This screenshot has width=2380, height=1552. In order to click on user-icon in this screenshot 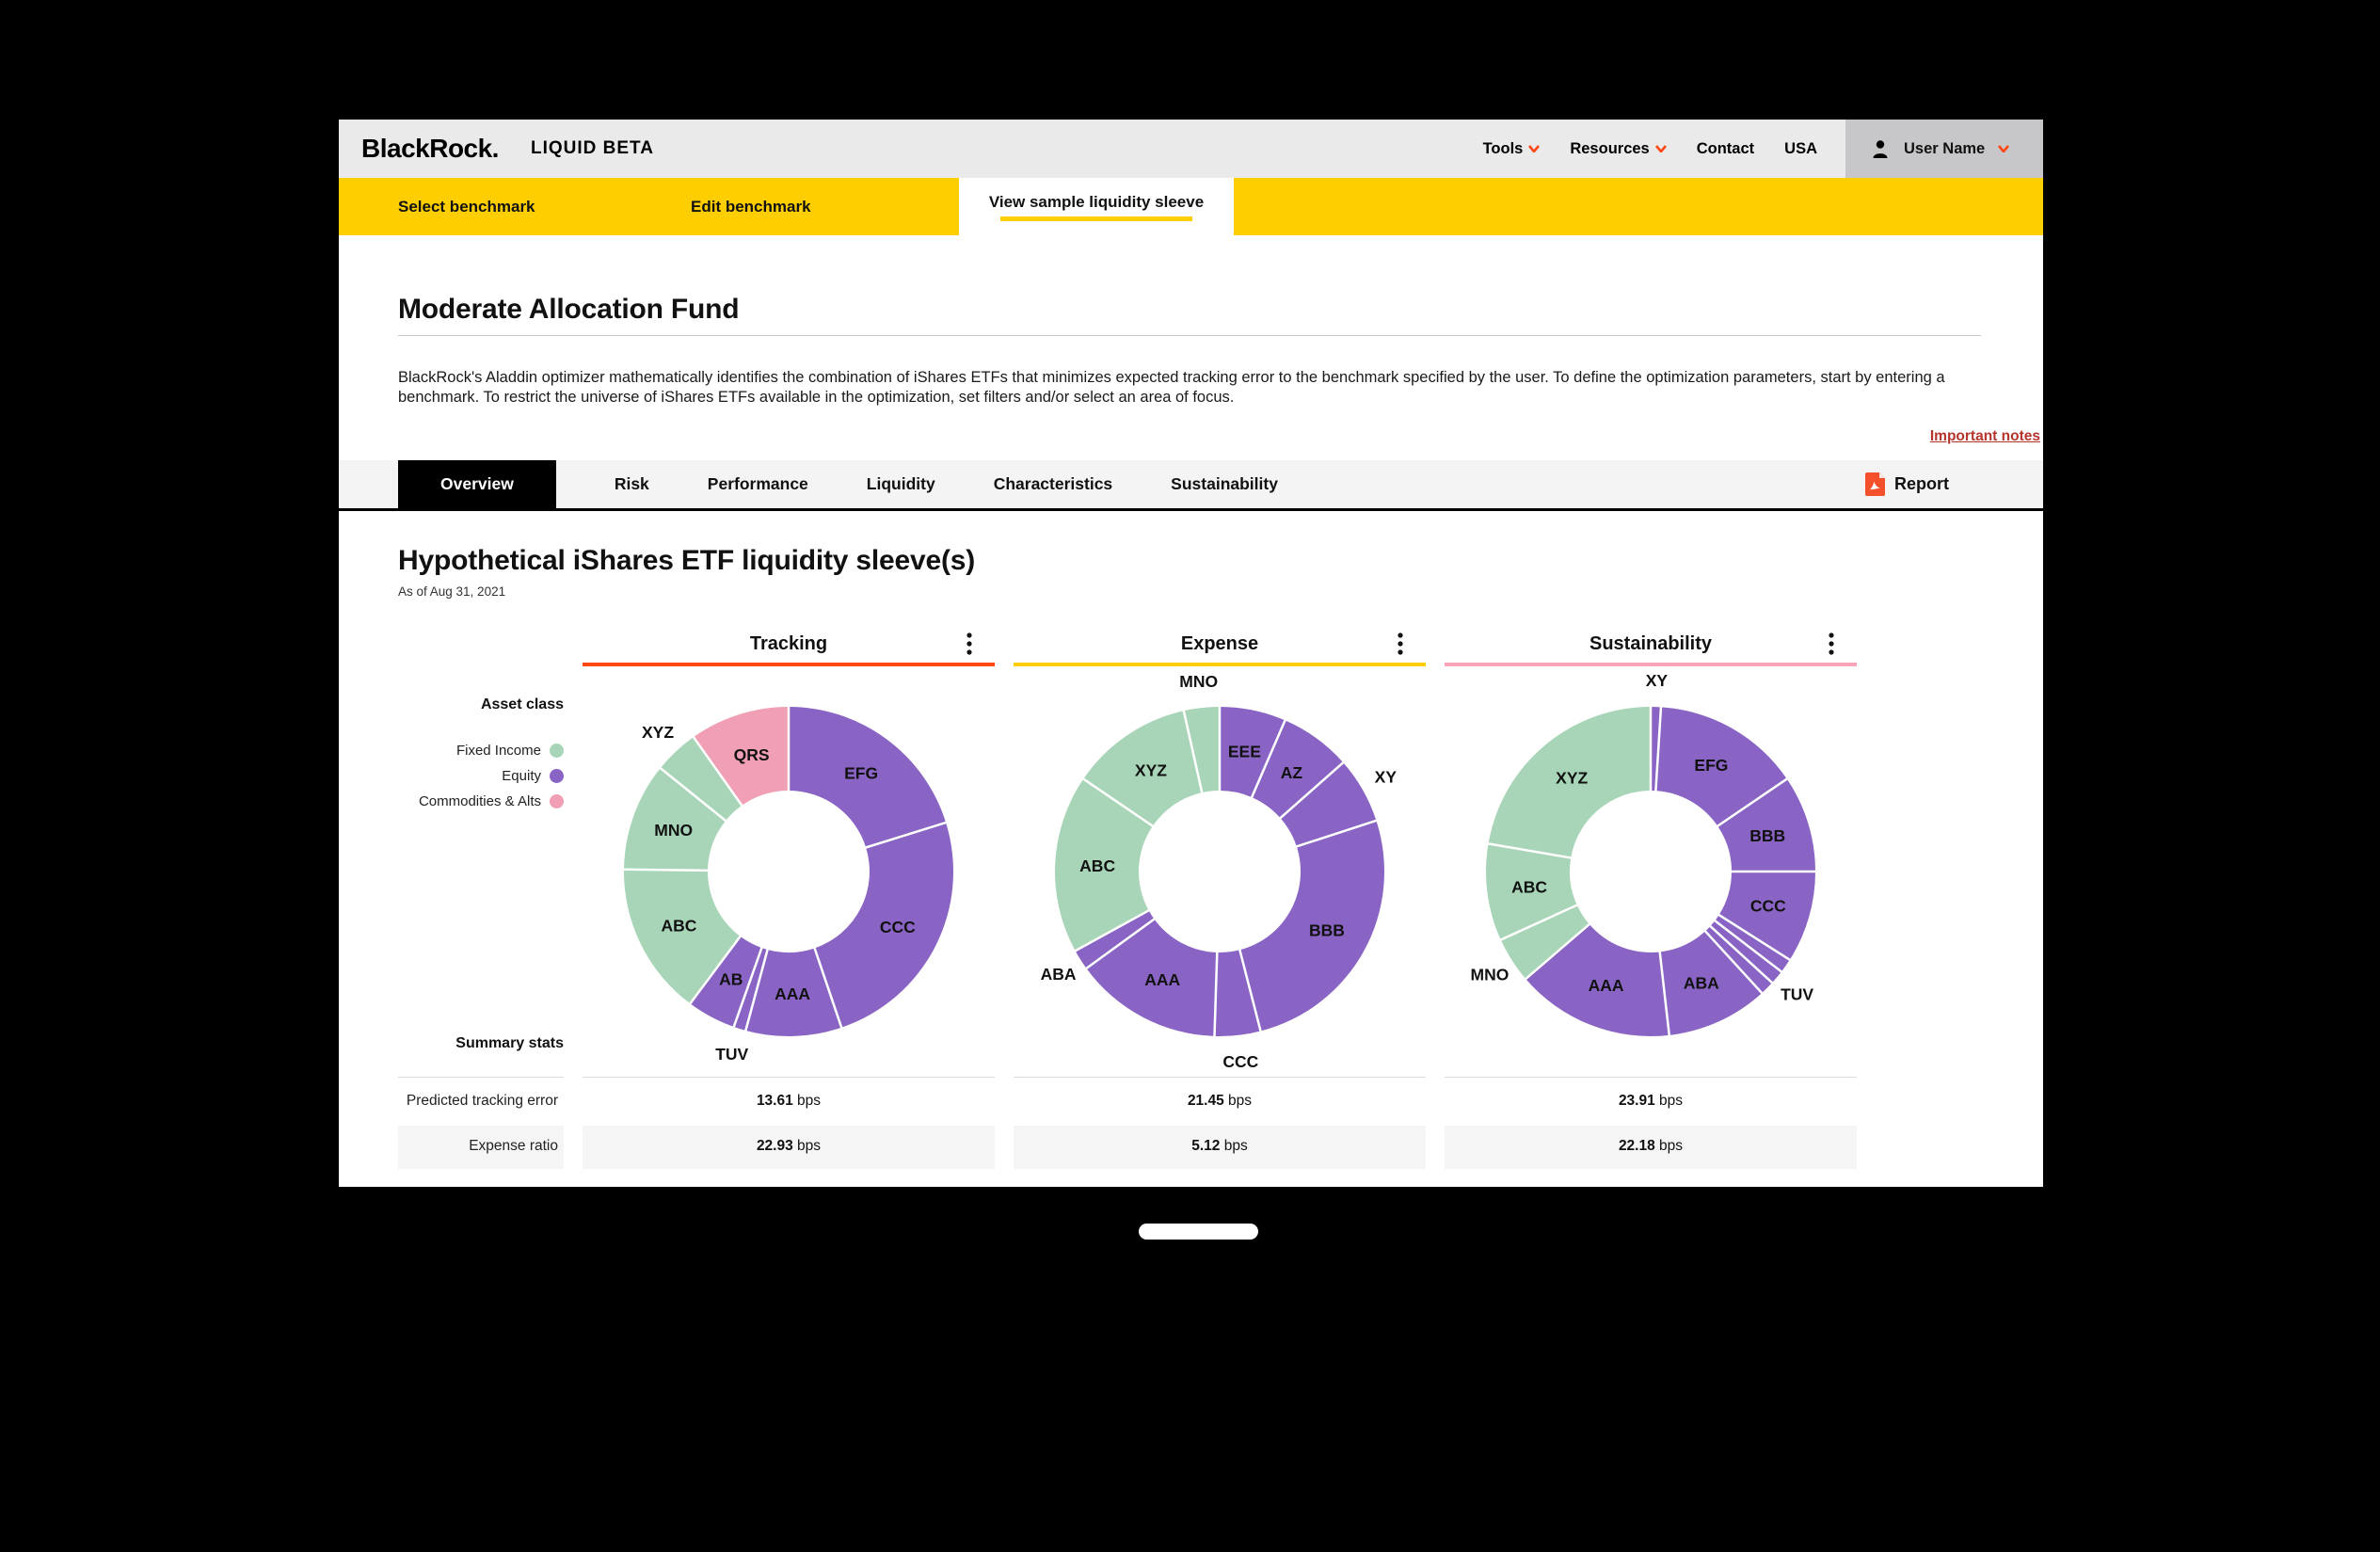, I will do `click(1880, 149)`.